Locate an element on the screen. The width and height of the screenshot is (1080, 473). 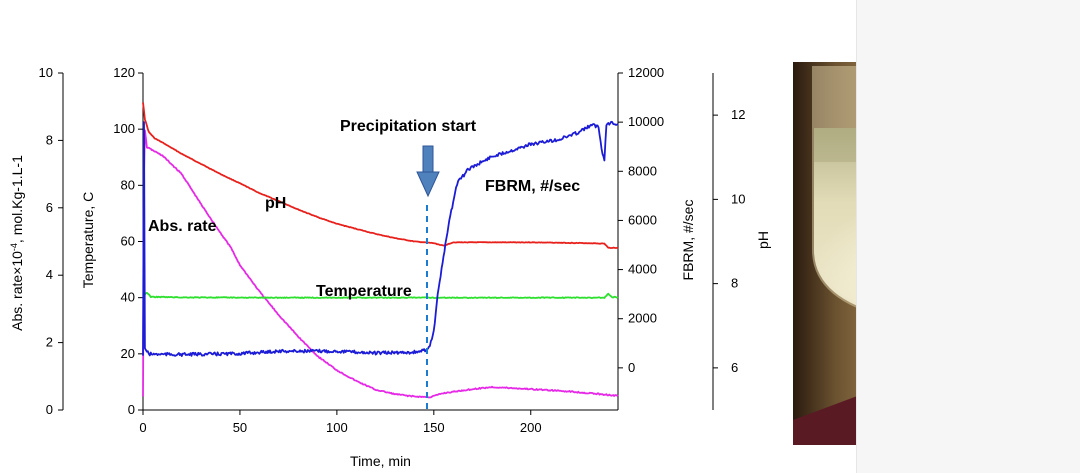
annotation-fbrm: FBRM, #/sec is located at coordinates (532, 186).